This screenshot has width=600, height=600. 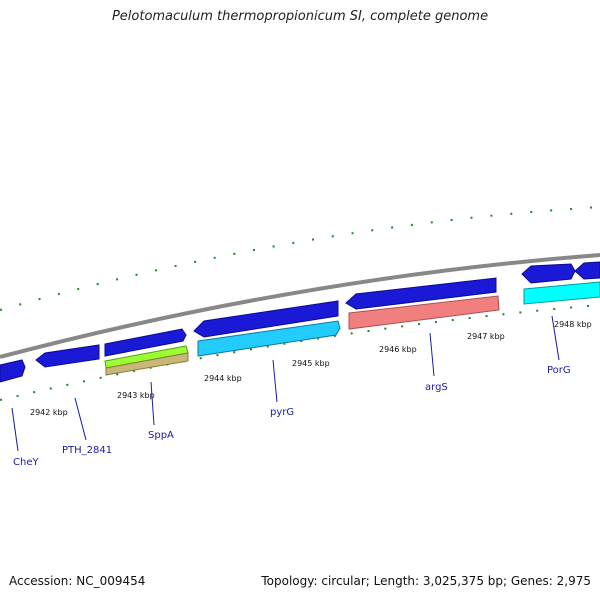 What do you see at coordinates (436, 387) in the screenshot?
I see `gene-label-args: argS` at bounding box center [436, 387].